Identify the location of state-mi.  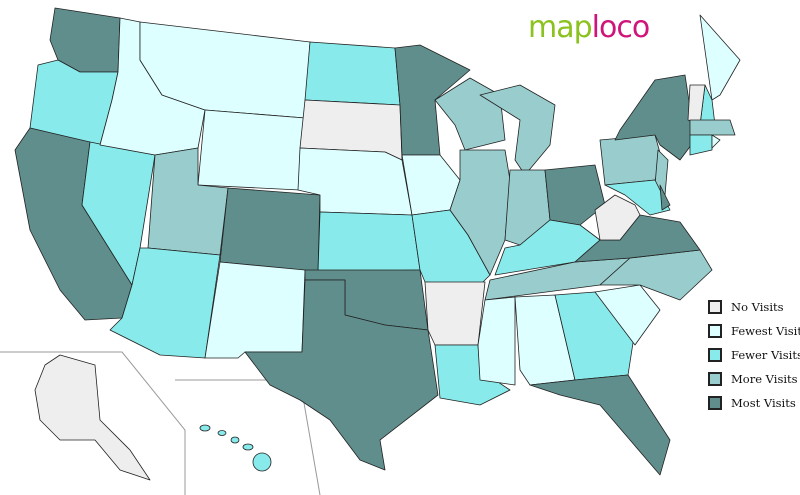
(517, 130).